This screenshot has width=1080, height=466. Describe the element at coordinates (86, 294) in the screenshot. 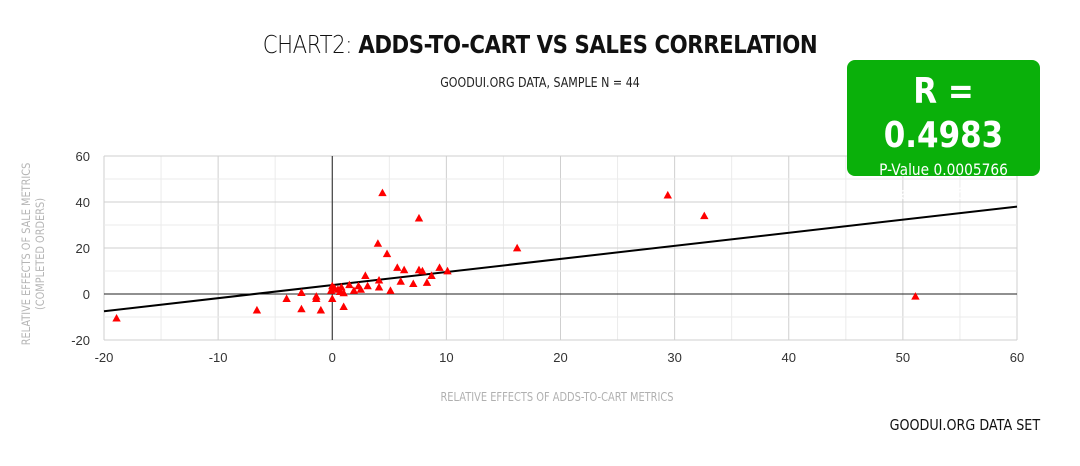

I see `y-tick-label: 0` at that location.